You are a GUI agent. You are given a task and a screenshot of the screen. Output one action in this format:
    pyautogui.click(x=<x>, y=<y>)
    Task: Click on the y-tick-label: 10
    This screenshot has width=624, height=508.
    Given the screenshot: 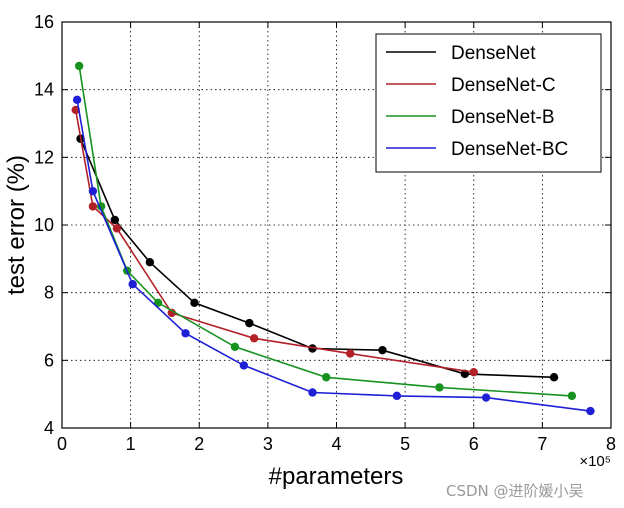 What is the action you would take?
    pyautogui.click(x=44, y=225)
    